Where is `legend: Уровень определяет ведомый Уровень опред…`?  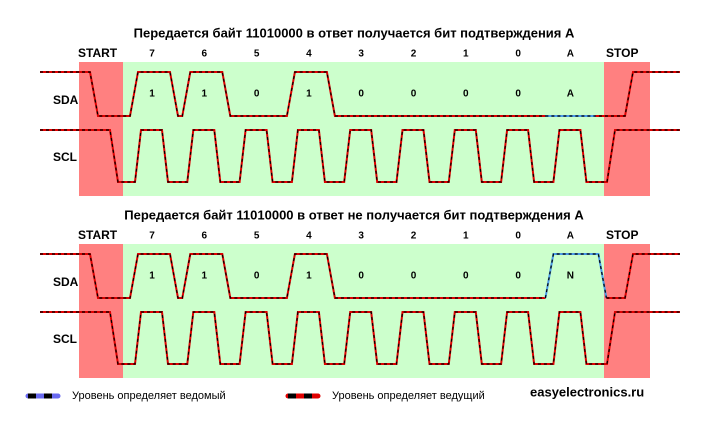
legend: Уровень определяет ведомый Уровень опред… is located at coordinates (334, 393).